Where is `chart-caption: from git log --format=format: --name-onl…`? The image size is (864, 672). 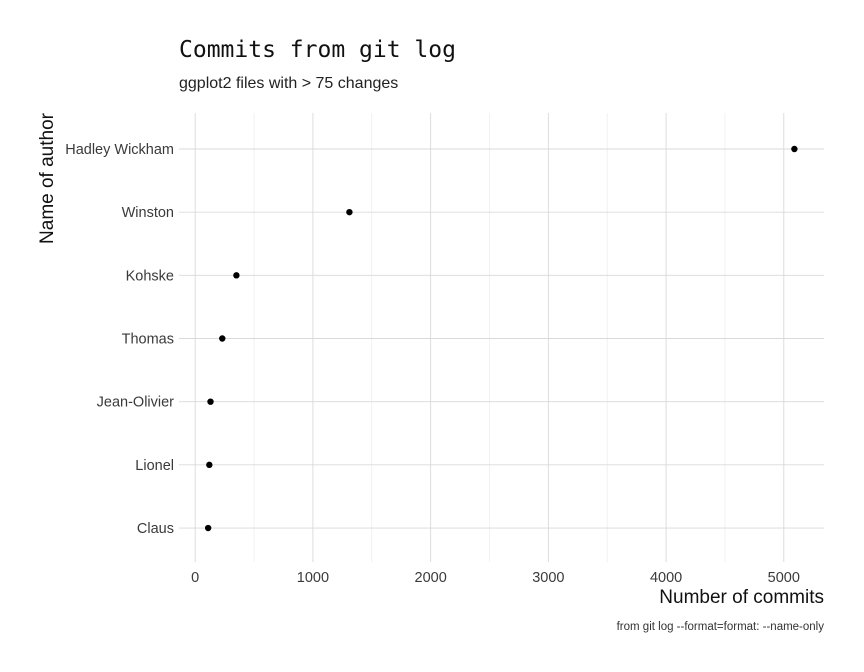 chart-caption: from git log --format=format: --name-onl… is located at coordinates (721, 627).